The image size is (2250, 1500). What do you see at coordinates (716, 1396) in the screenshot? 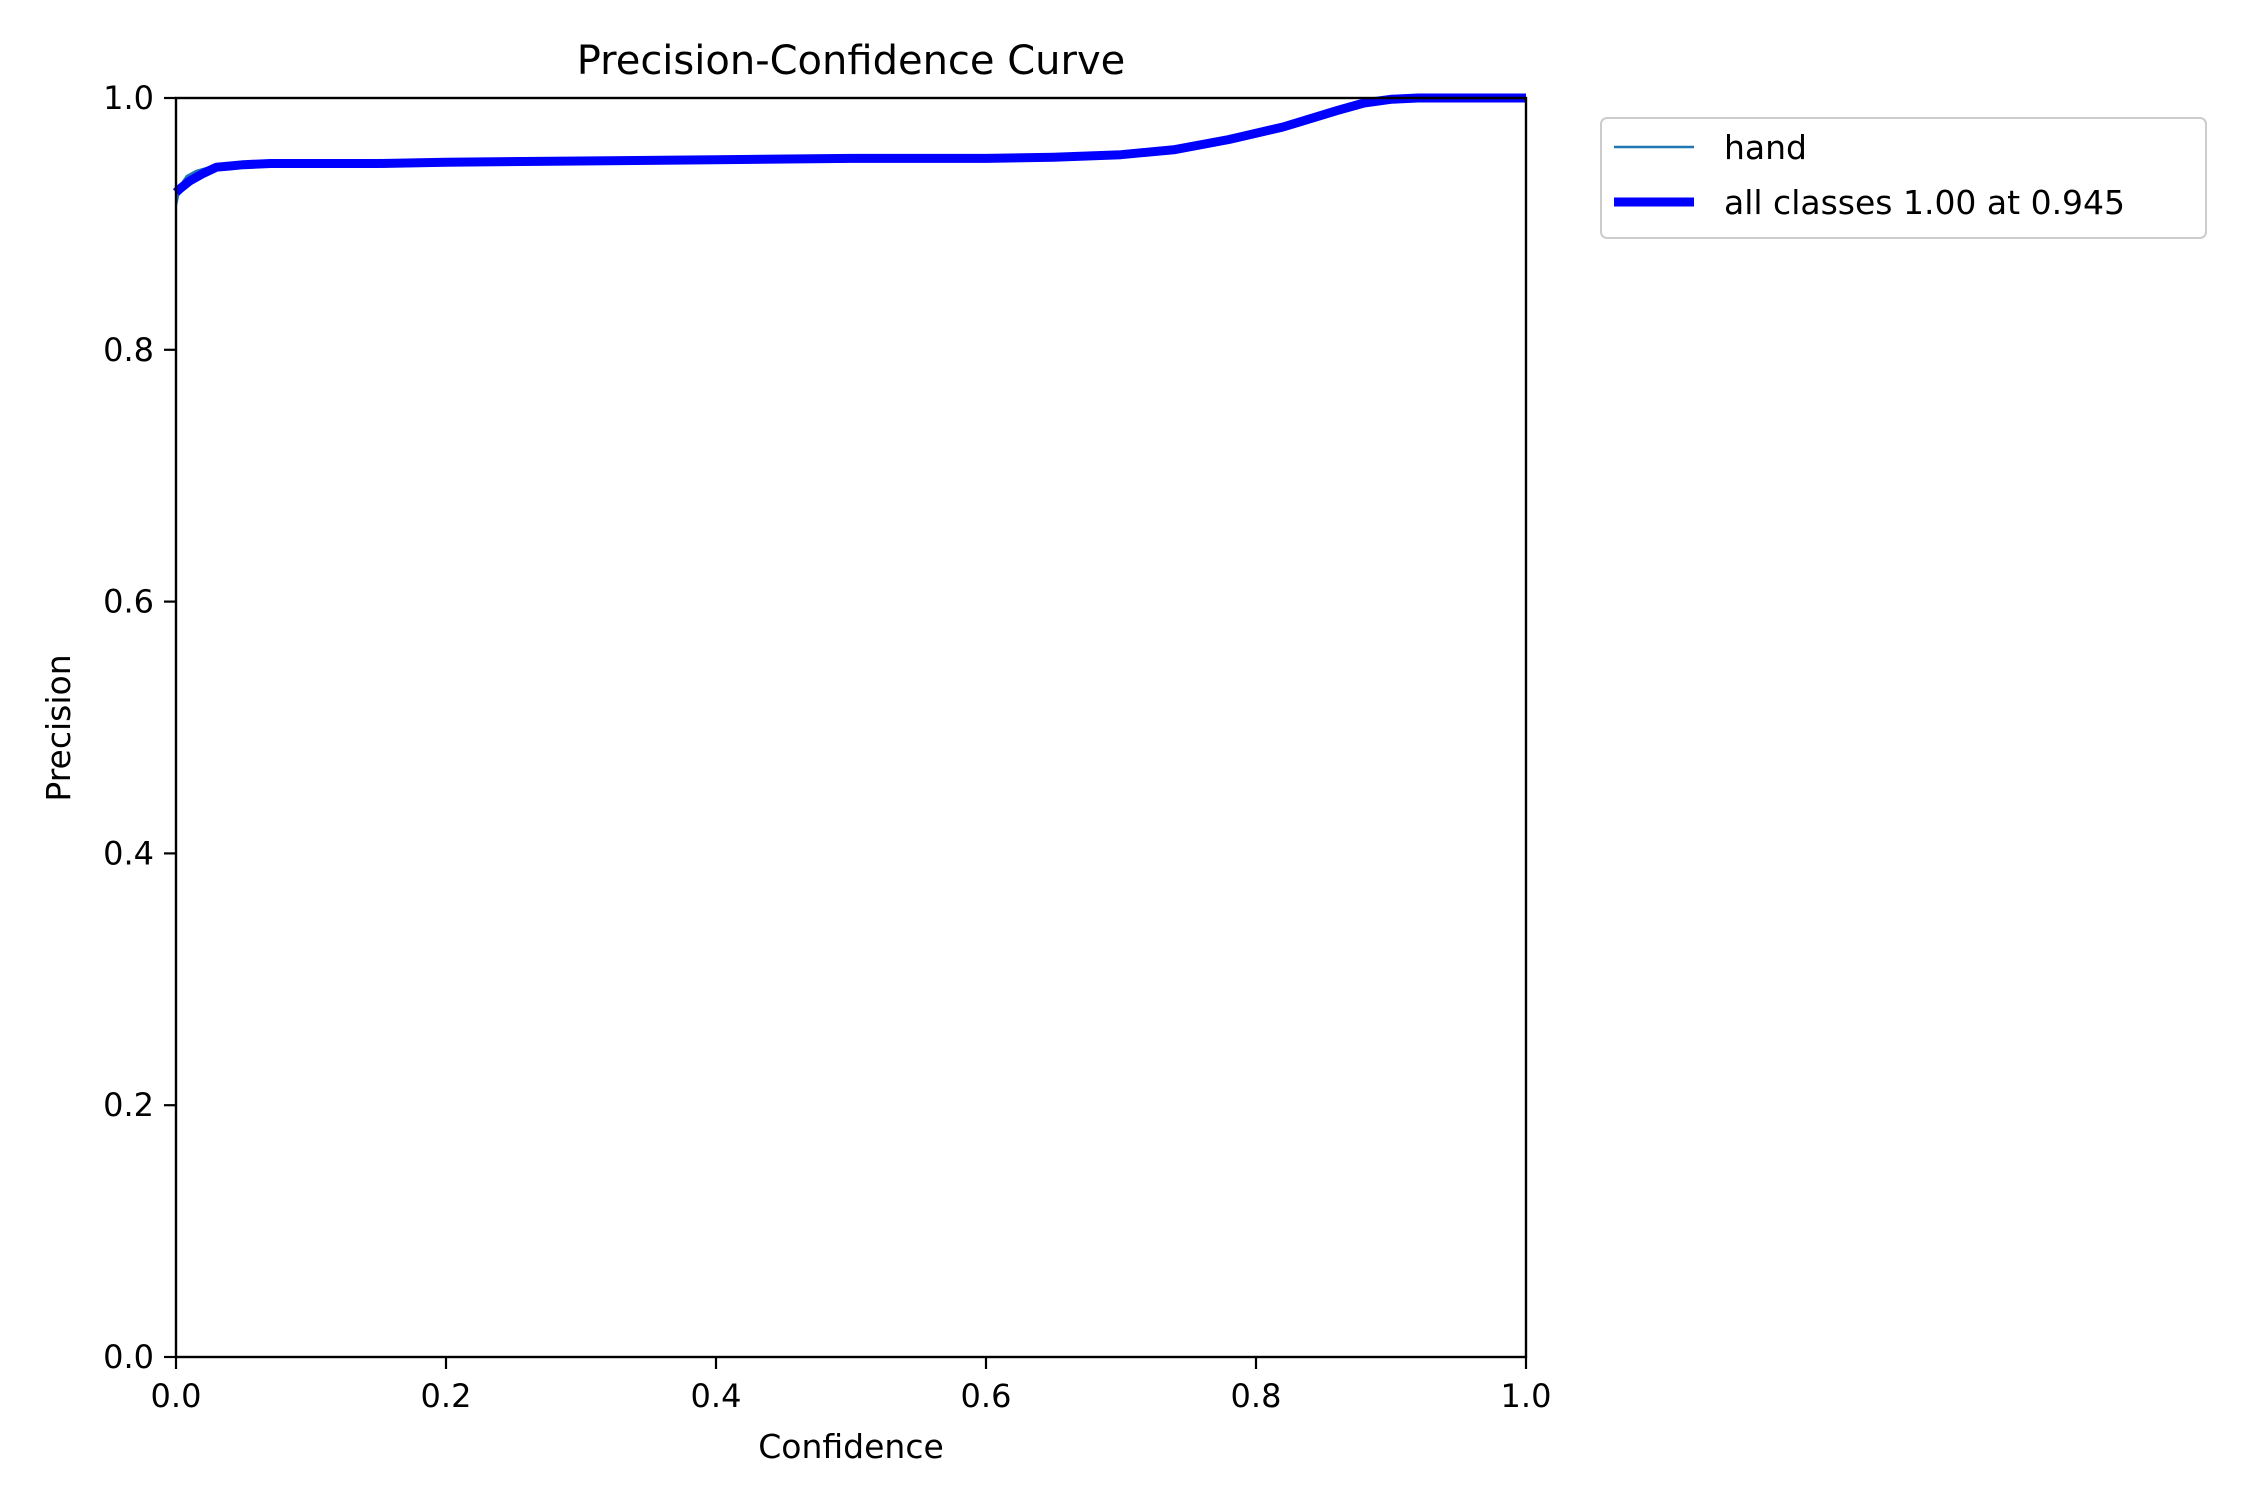
I see `x-tick-label: 0.4` at bounding box center [716, 1396].